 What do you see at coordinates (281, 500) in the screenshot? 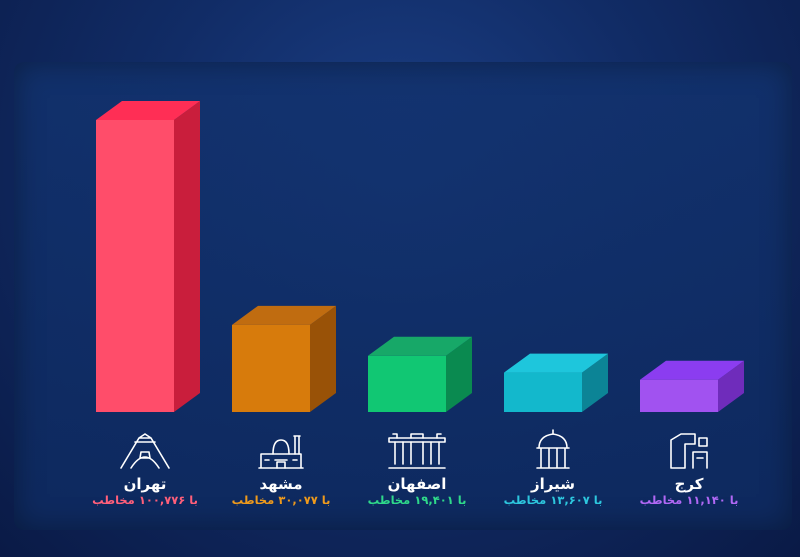
I see `value-label: با ۳۰,۰۷۷ مخاطب` at bounding box center [281, 500].